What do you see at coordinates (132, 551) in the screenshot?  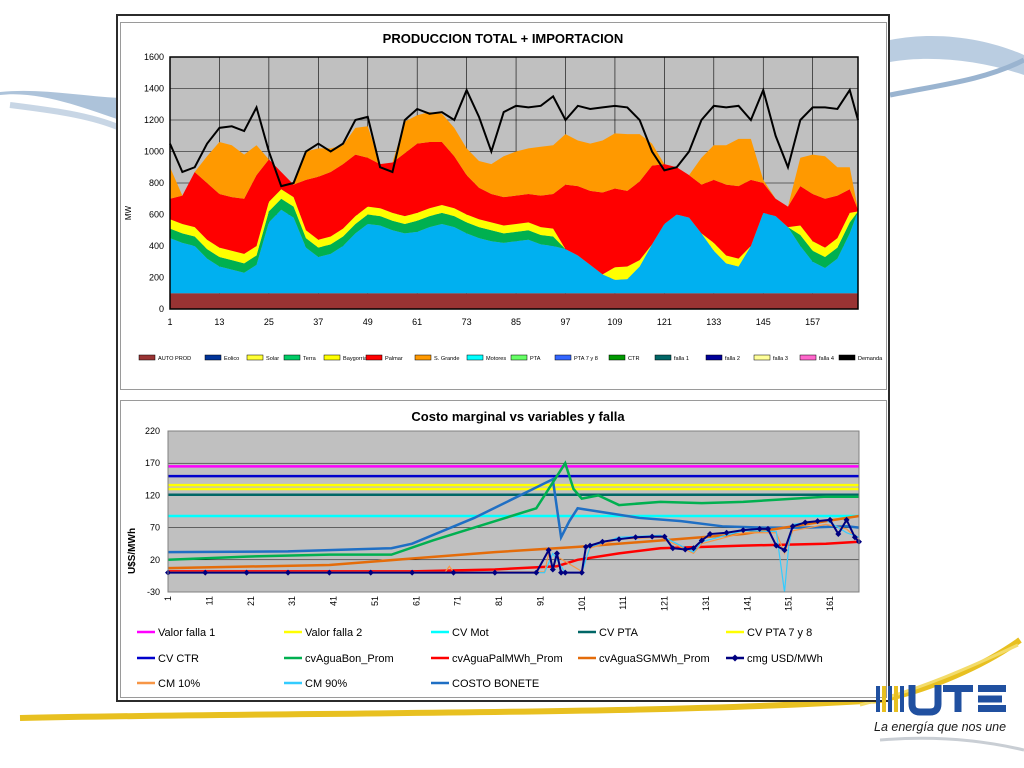 I see `y-axis-label: U$S/MWh` at bounding box center [132, 551].